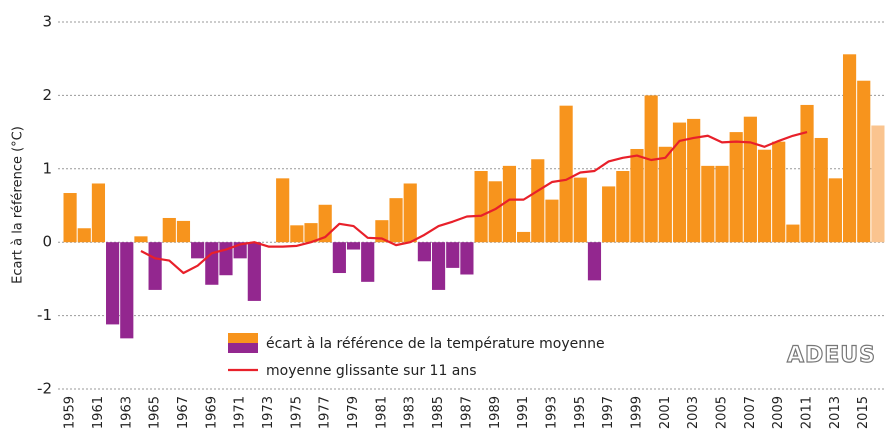  Describe the element at coordinates (381, 412) in the screenshot. I see `x-tick-label: 1981` at that location.